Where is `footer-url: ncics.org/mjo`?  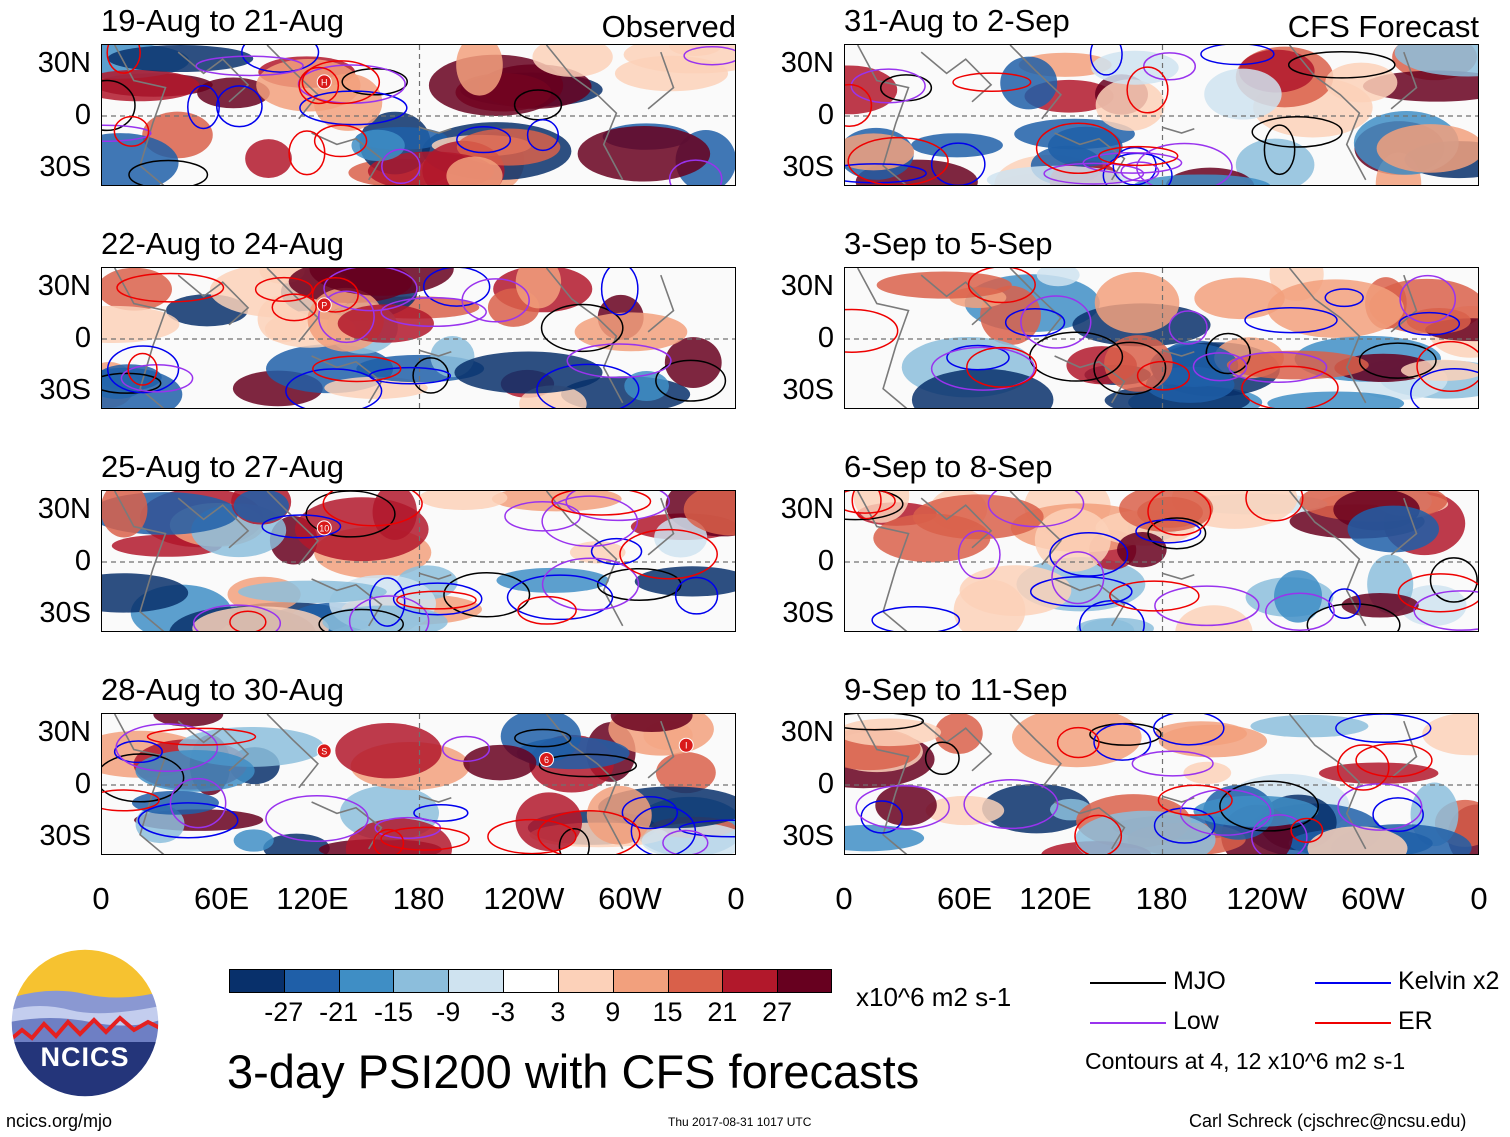
footer-url: ncics.org/mjo is located at coordinates (59, 1121).